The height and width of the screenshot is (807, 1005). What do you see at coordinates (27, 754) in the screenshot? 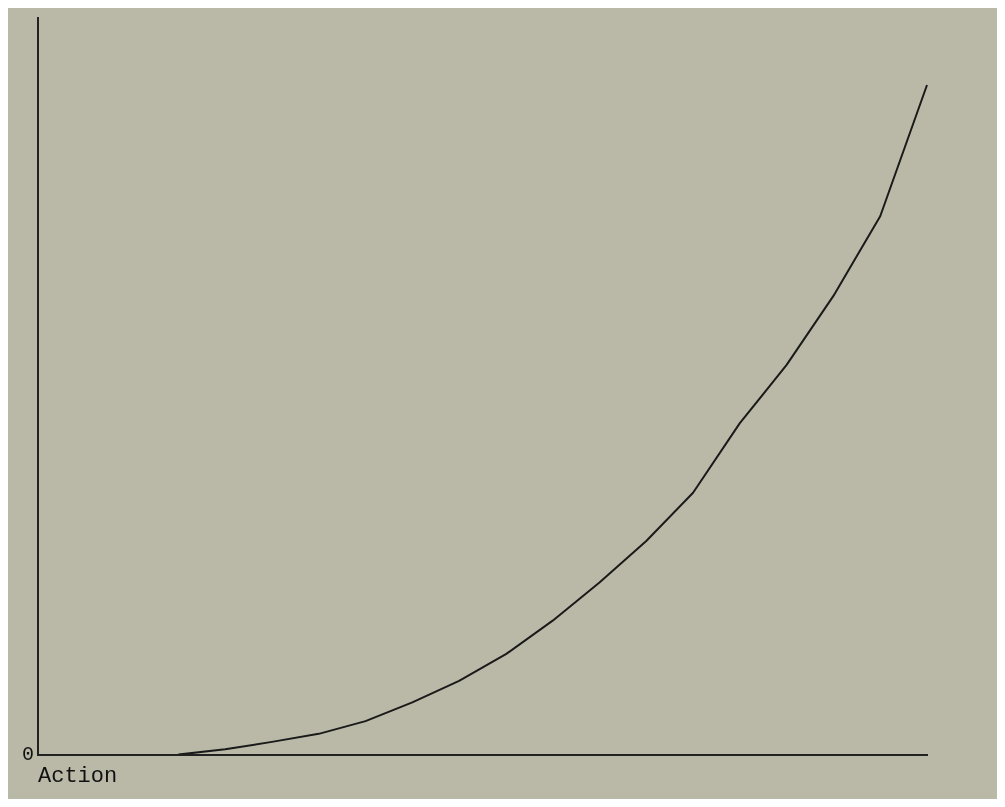
I see `text: 0` at bounding box center [27, 754].